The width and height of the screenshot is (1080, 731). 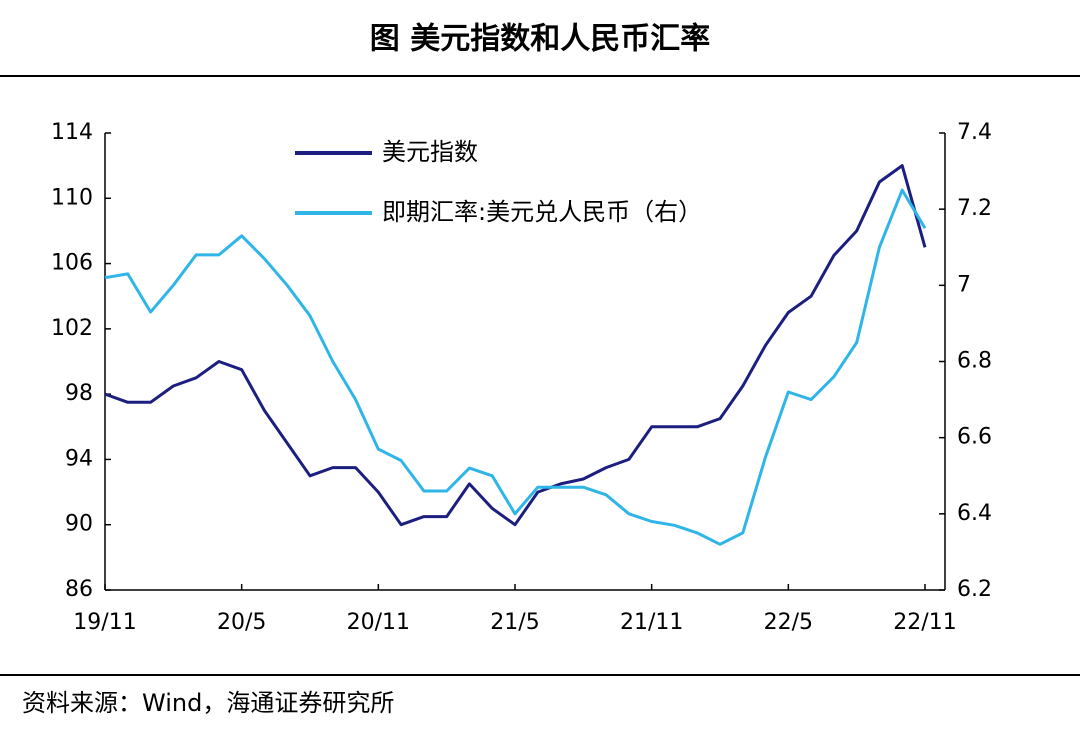 What do you see at coordinates (79, 589) in the screenshot?
I see `y-tick-label: 86` at bounding box center [79, 589].